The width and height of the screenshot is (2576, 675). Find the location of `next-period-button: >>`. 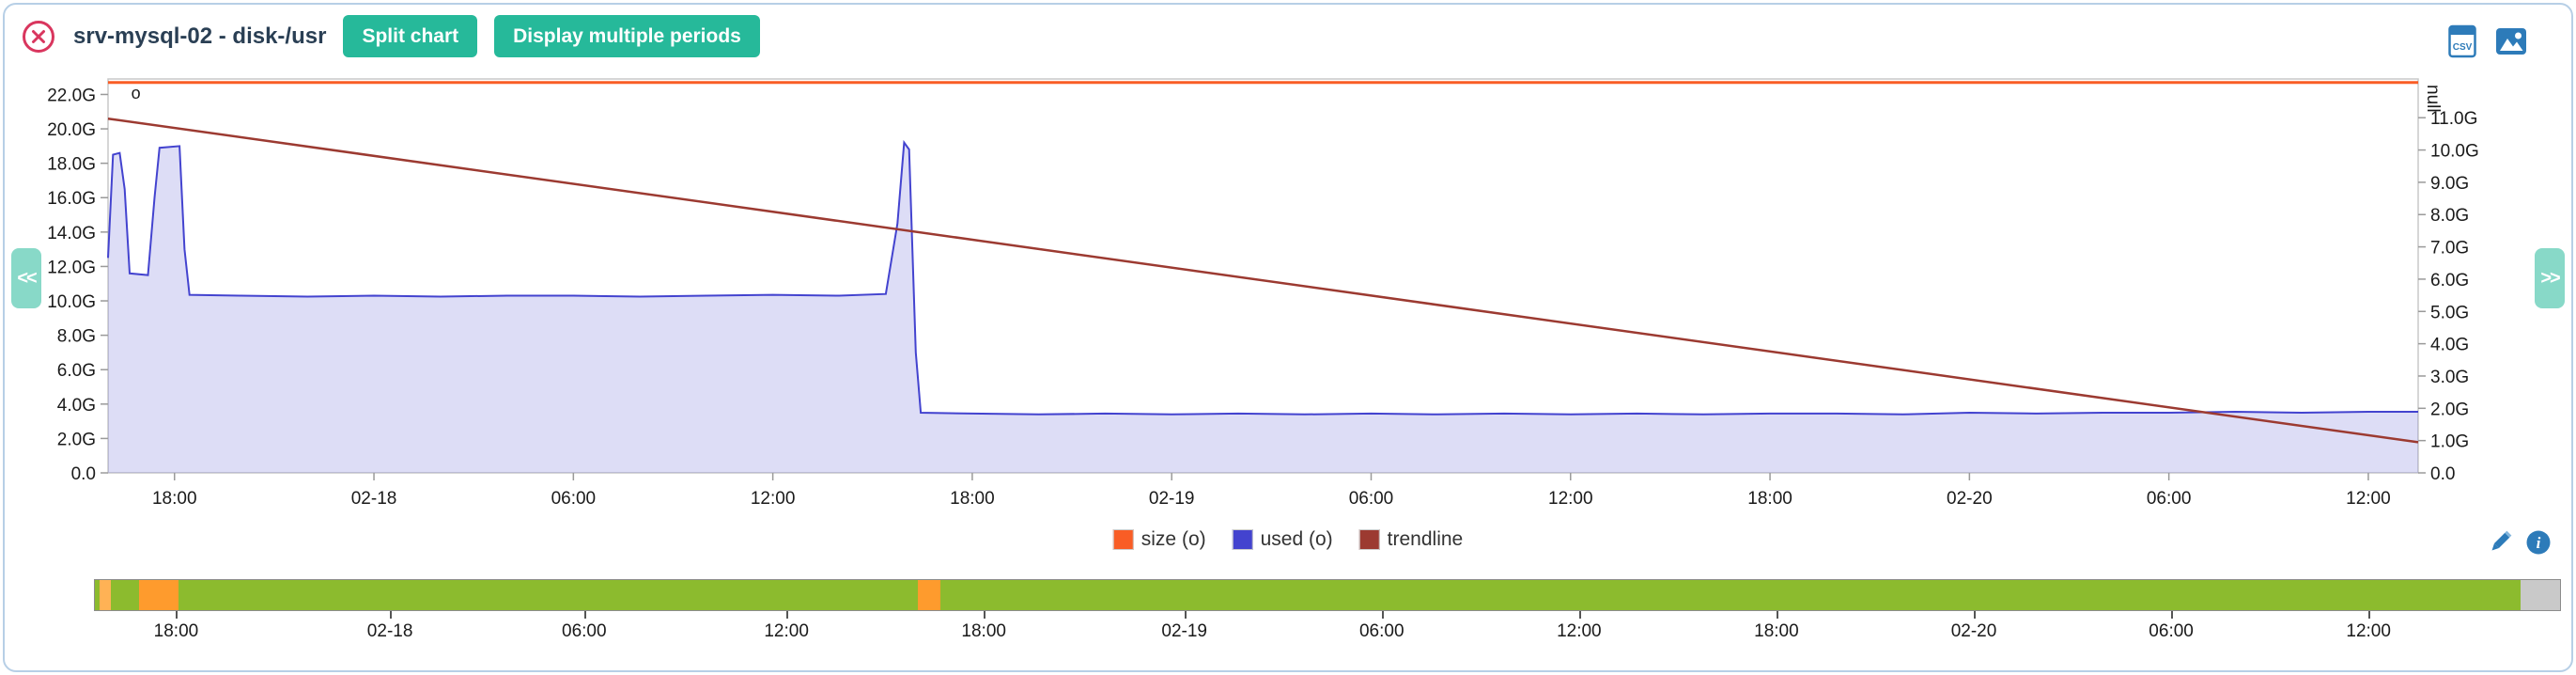

next-period-button: >> is located at coordinates (2550, 278).